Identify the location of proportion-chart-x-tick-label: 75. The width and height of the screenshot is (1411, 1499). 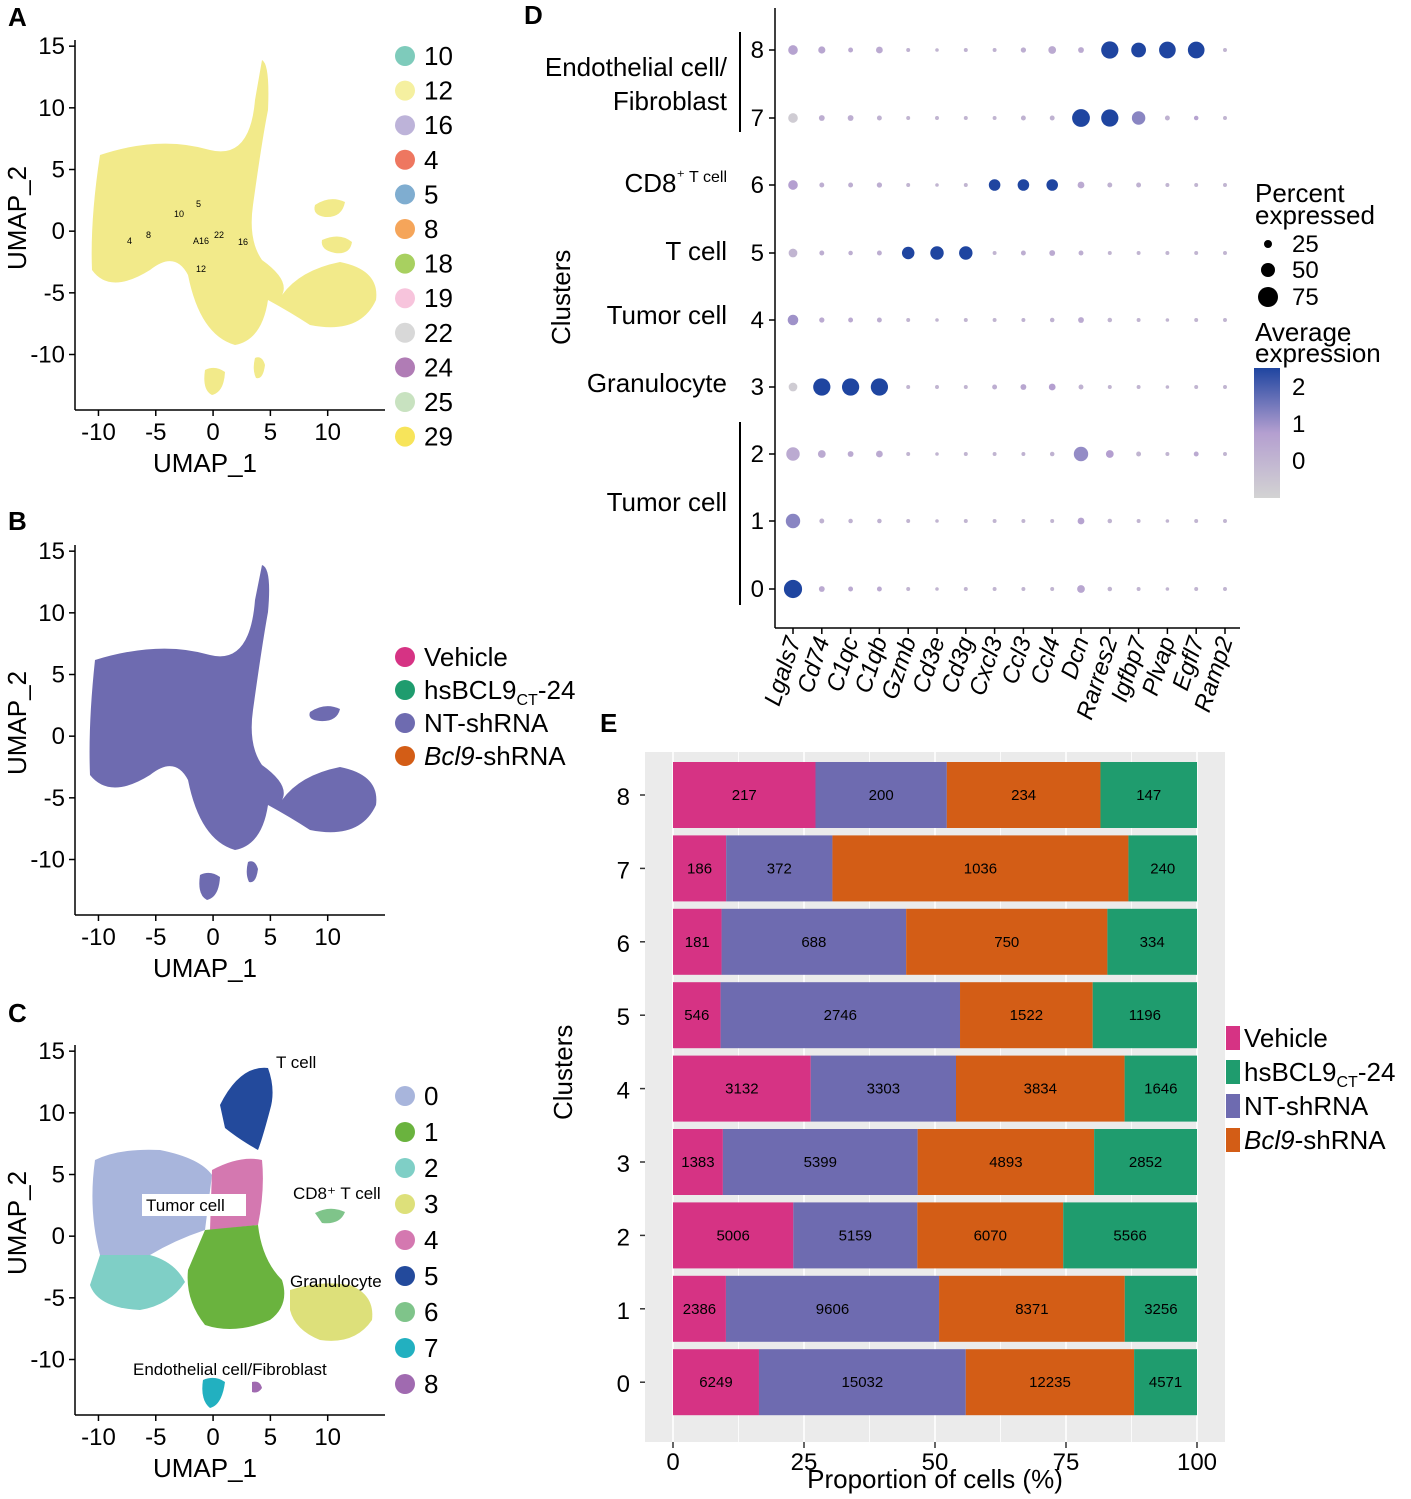
(1066, 1462).